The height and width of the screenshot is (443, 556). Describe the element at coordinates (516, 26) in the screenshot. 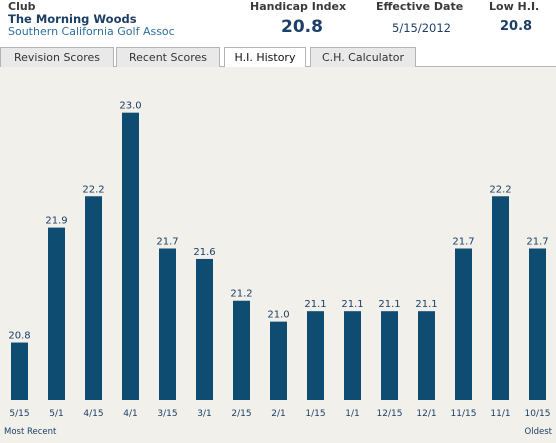

I see `low-hi-value: 20.8` at that location.